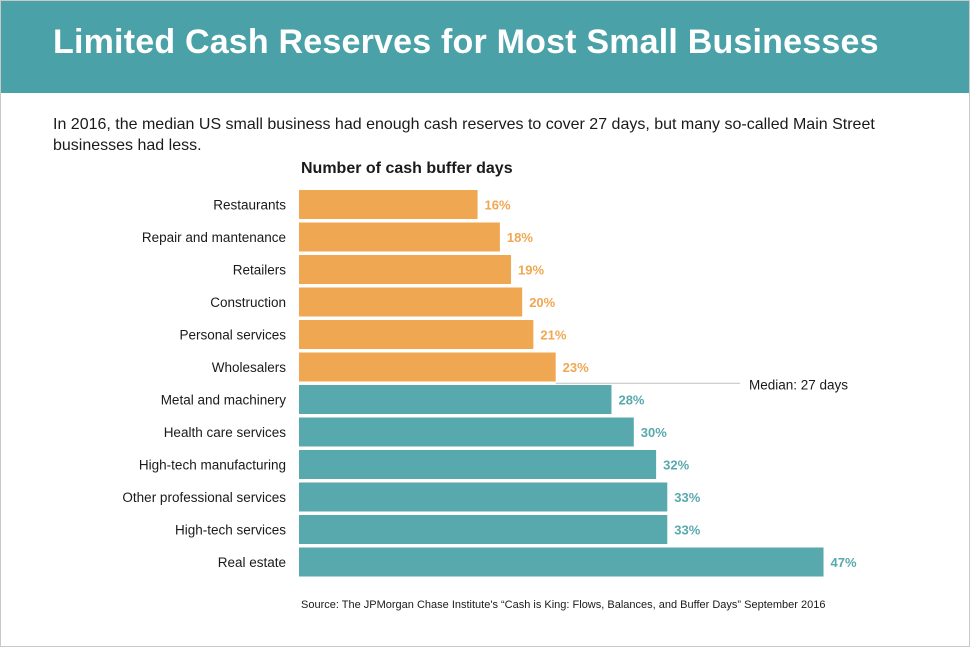  What do you see at coordinates (654, 432) in the screenshot?
I see `data-label: 30%` at bounding box center [654, 432].